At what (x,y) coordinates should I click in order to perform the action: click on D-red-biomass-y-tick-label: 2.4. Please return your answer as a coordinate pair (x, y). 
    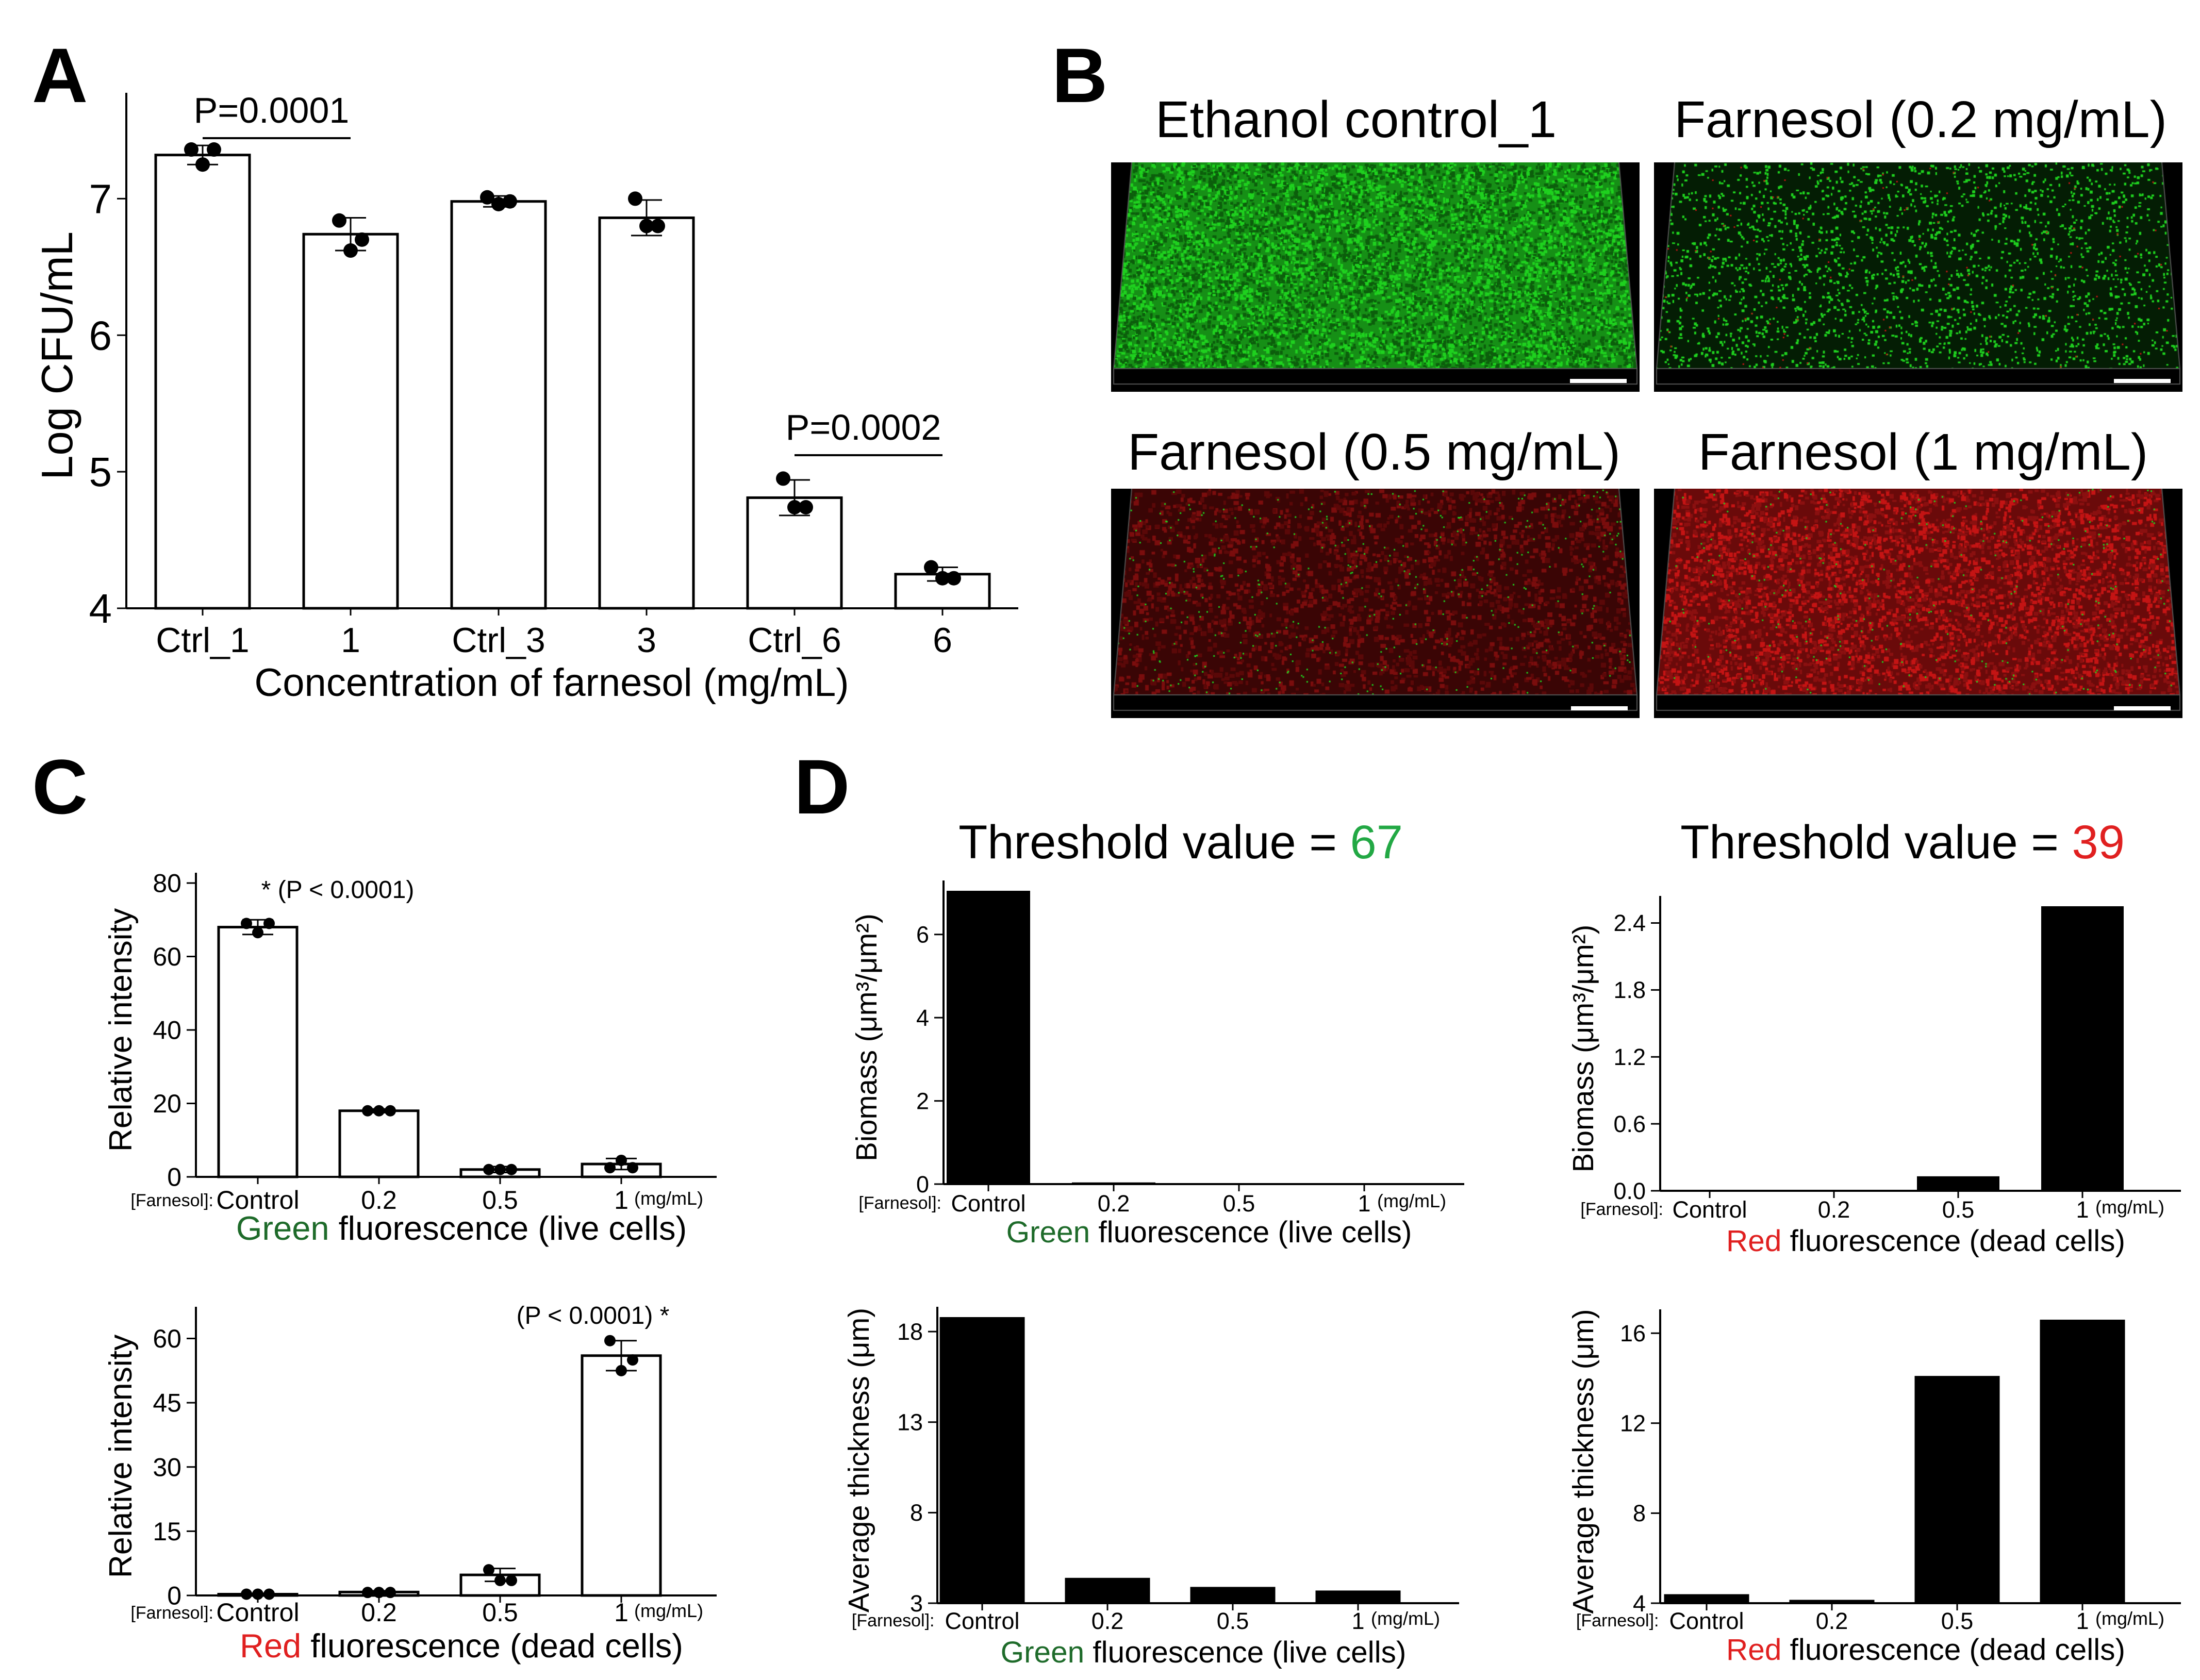
    Looking at the image, I should click on (1629, 923).